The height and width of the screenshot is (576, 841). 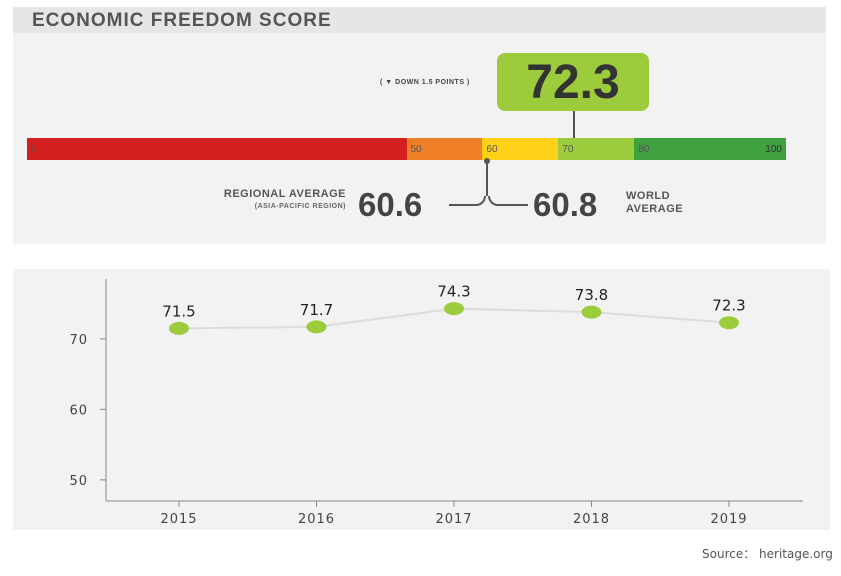 I want to click on y-tick-label: 70, so click(x=78, y=340).